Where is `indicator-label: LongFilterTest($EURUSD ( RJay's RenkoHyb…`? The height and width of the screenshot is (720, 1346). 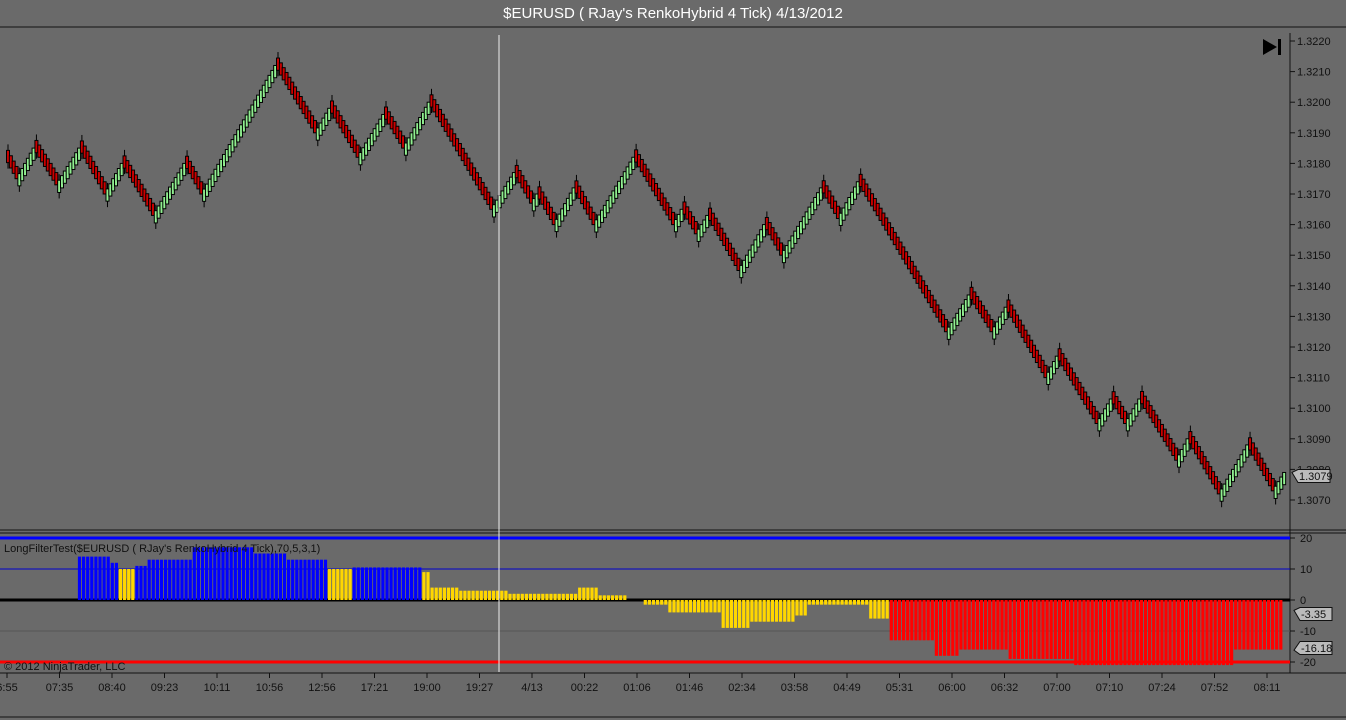
indicator-label: LongFilterTest($EURUSD ( RJay's RenkoHyb… is located at coordinates (162, 549).